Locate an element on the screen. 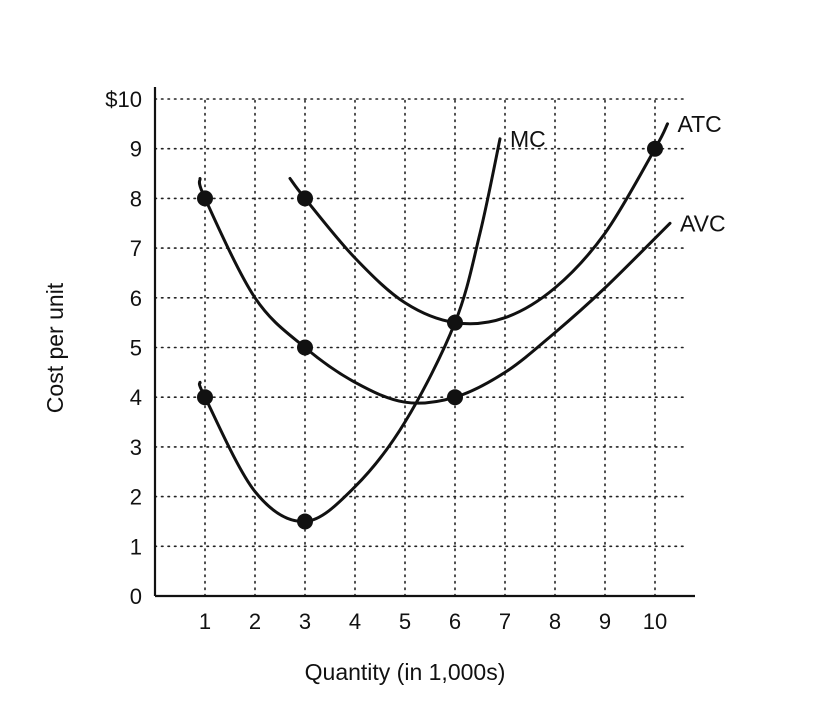 Image resolution: width=835 pixels, height=721 pixels. y-axis-title: Cost per unit is located at coordinates (55, 347).